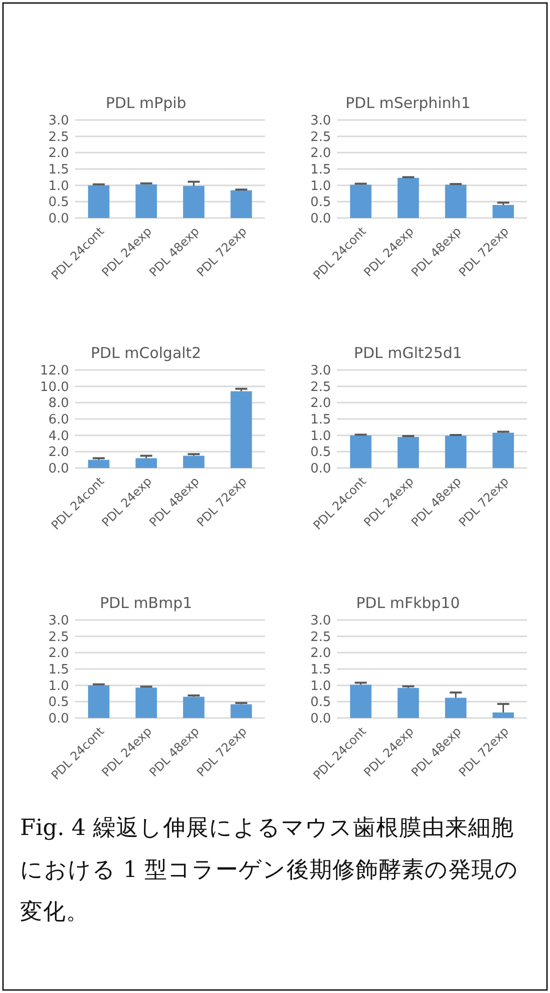 The image size is (550, 993). Describe the element at coordinates (54, 387) in the screenshot. I see `y-tick-label: 10.0` at that location.